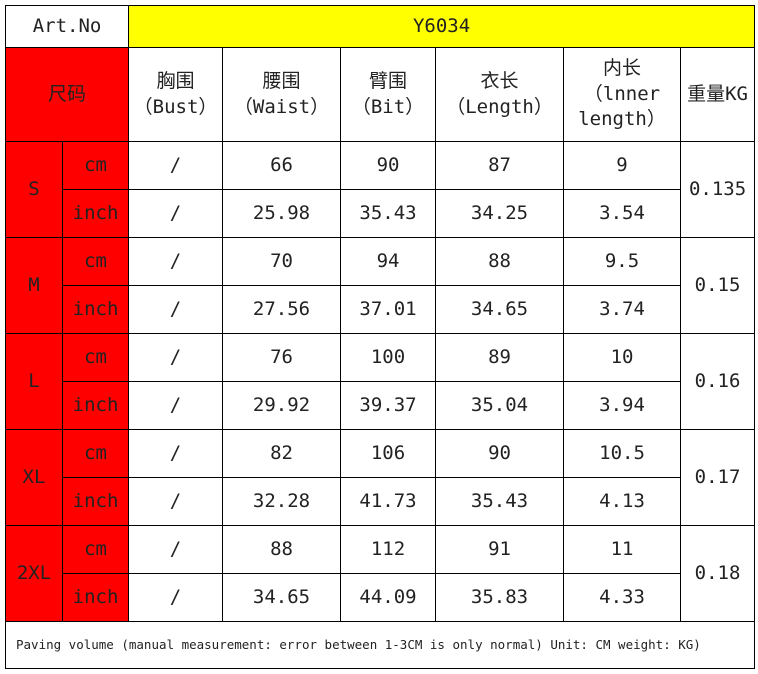 The image size is (758, 674). What do you see at coordinates (67, 94) in the screenshot?
I see `size-header: 尺码` at bounding box center [67, 94].